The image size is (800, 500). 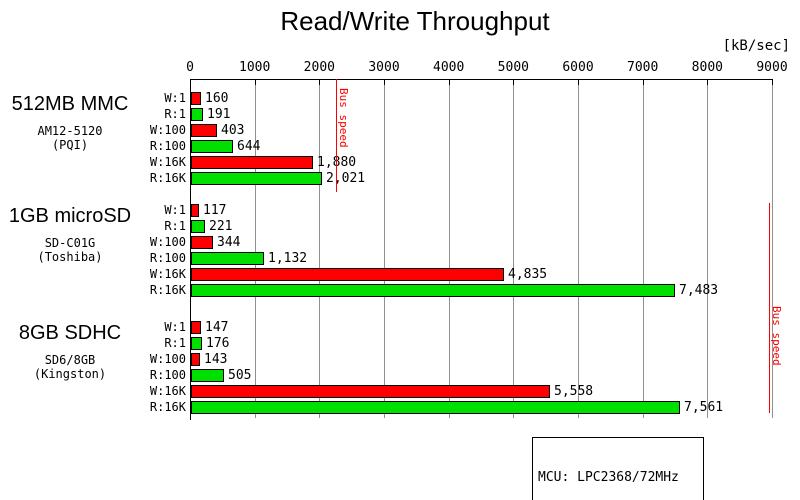 I want to click on test-config-box: MCU: LPC2368/72MHz I/F: MCI/18MHz, so click(x=618, y=468).